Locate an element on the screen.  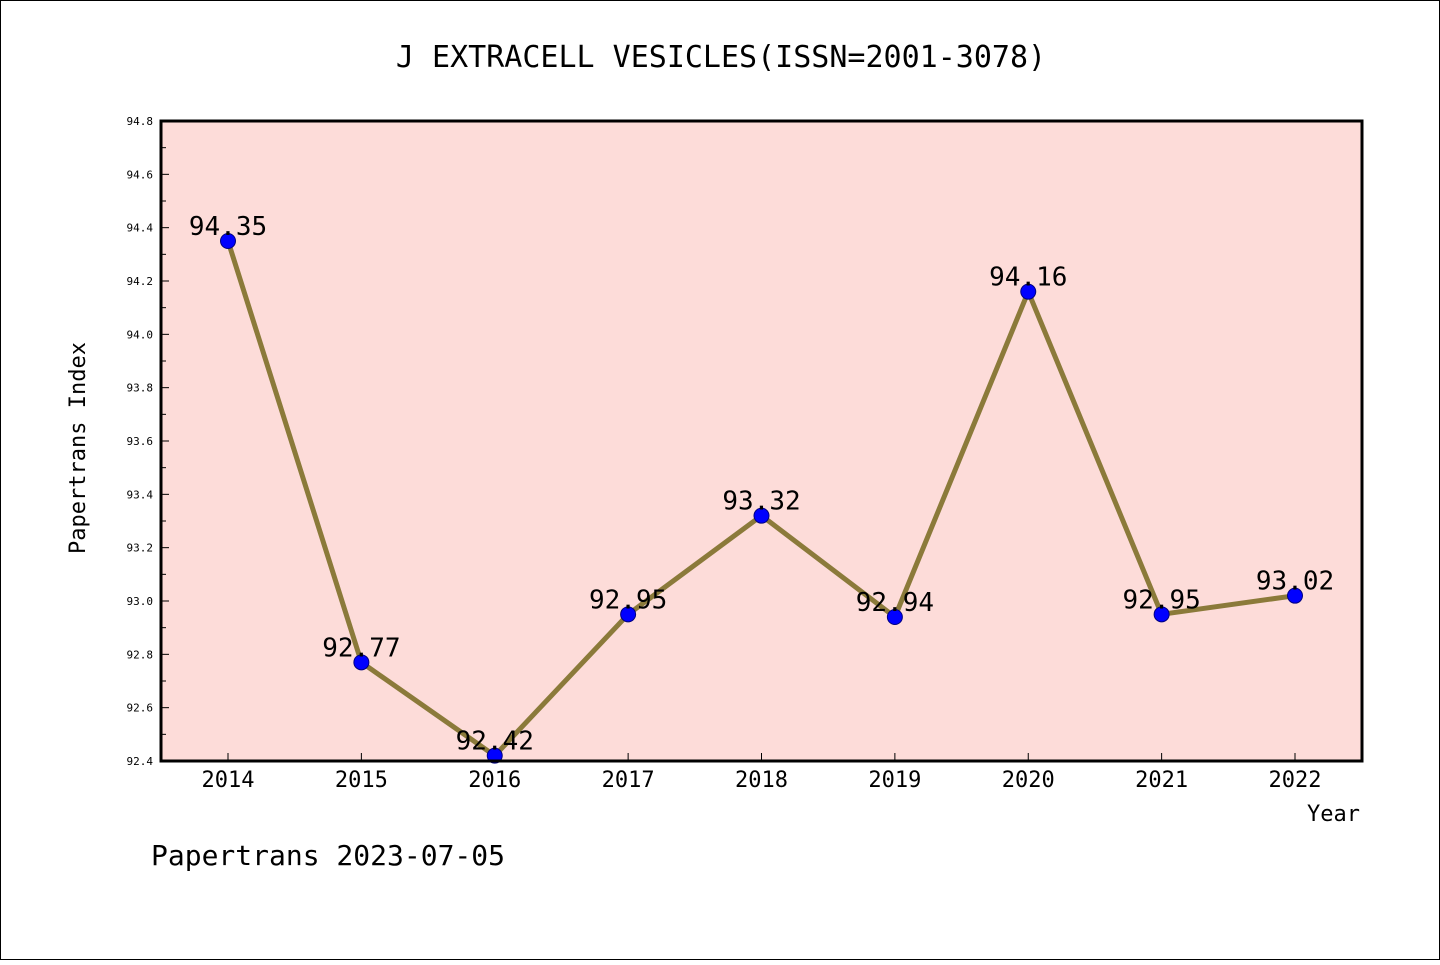
data-label-2022: 93.02 is located at coordinates (1295, 582).